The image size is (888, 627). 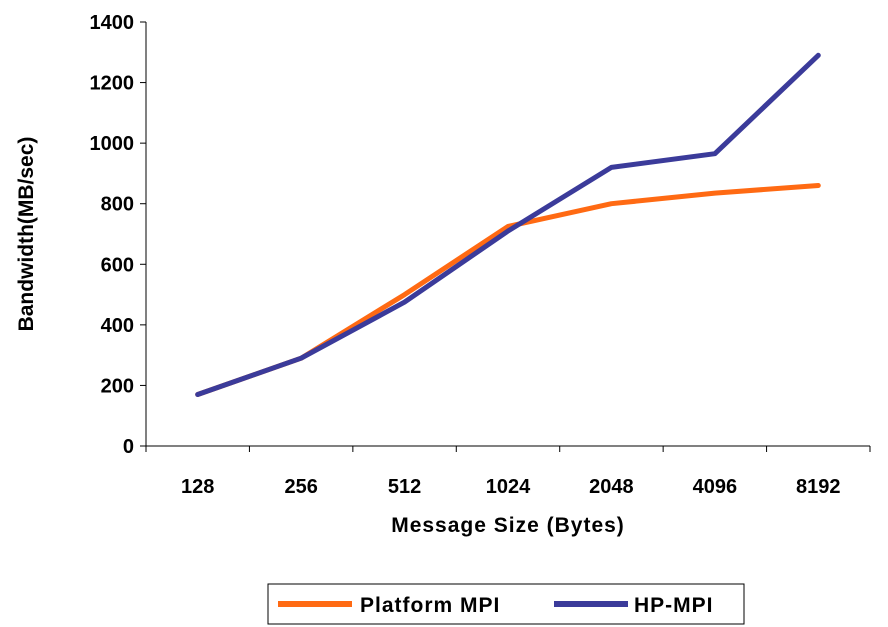 I want to click on x-tick-label: 8192, so click(x=818, y=487).